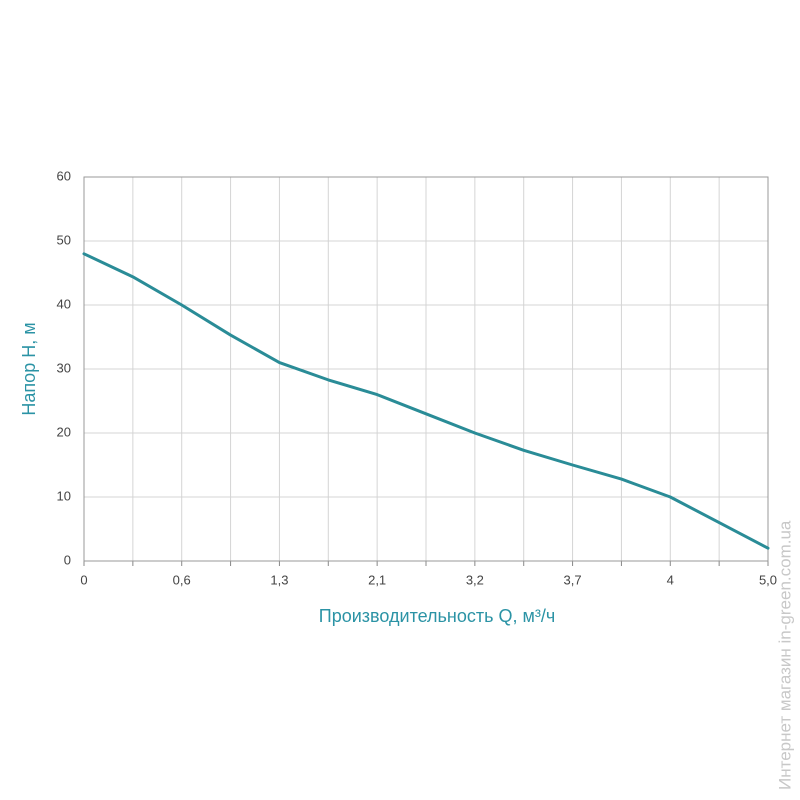 The height and width of the screenshot is (800, 800). I want to click on x-tick-label: 0, so click(83, 579).